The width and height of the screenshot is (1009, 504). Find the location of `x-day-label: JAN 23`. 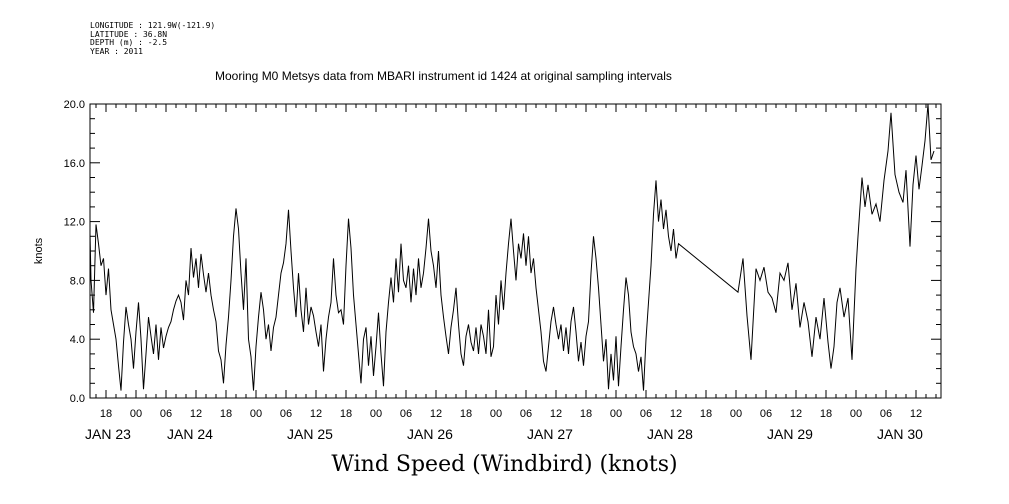

x-day-label: JAN 23 is located at coordinates (108, 434).